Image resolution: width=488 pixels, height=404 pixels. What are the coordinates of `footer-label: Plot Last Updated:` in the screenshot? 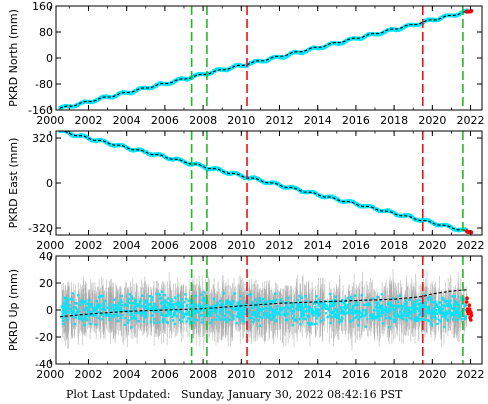 It's located at (118, 394).